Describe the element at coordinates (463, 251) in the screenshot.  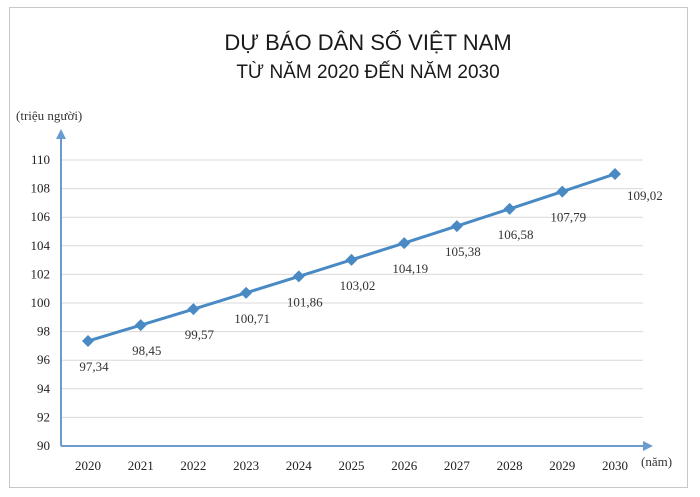
I see `data-label-2027: 105,38` at that location.